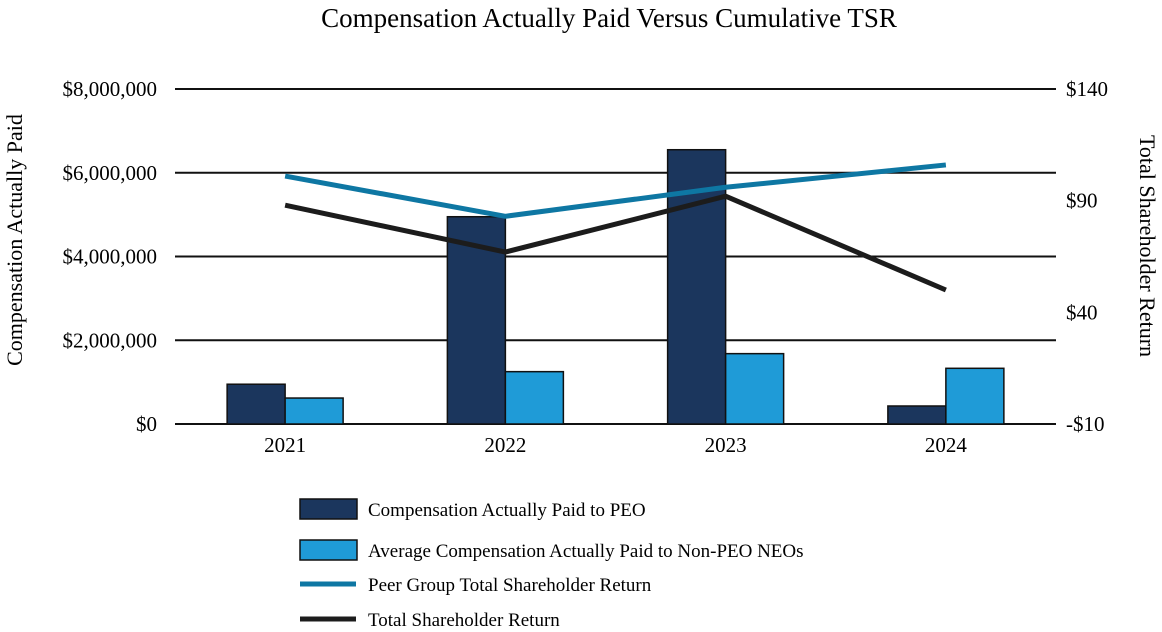 The height and width of the screenshot is (632, 1162). What do you see at coordinates (1082, 201) in the screenshot?
I see `y2-tick-label: $90` at bounding box center [1082, 201].